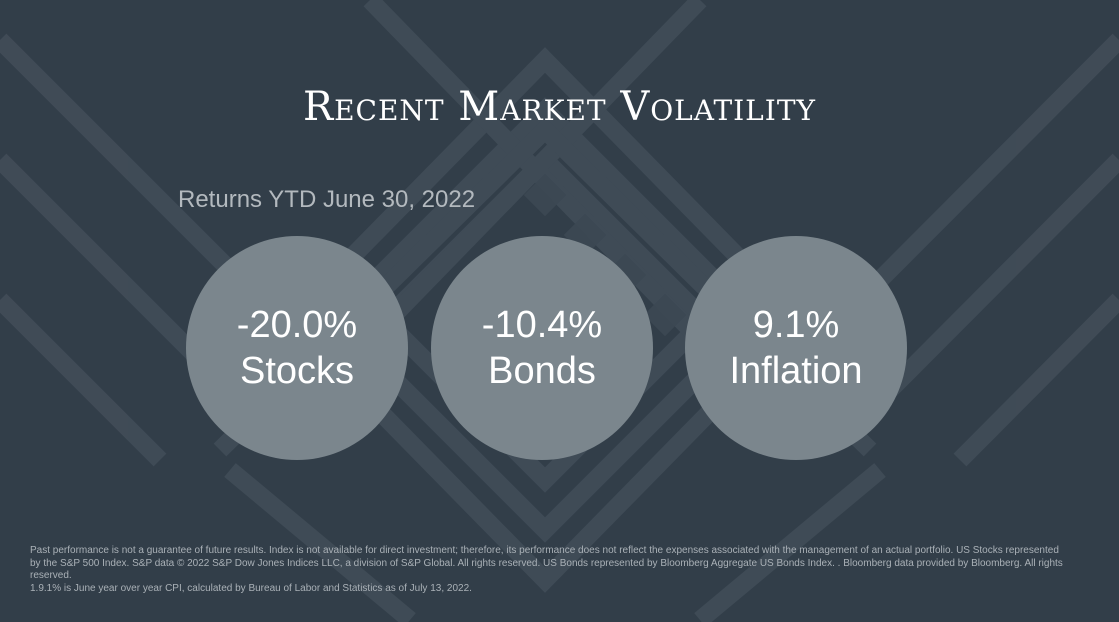 The width and height of the screenshot is (1119, 622). What do you see at coordinates (327, 199) in the screenshot?
I see `subtitle: Returns YTD June 30, 2022` at bounding box center [327, 199].